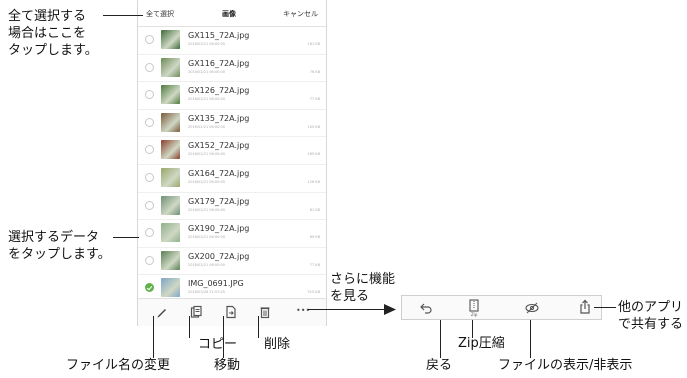 The width and height of the screenshot is (687, 378). I want to click on list-item: GX135_72A.jpg 2016/02/21 06:00:00 105 KB, so click(232, 124).